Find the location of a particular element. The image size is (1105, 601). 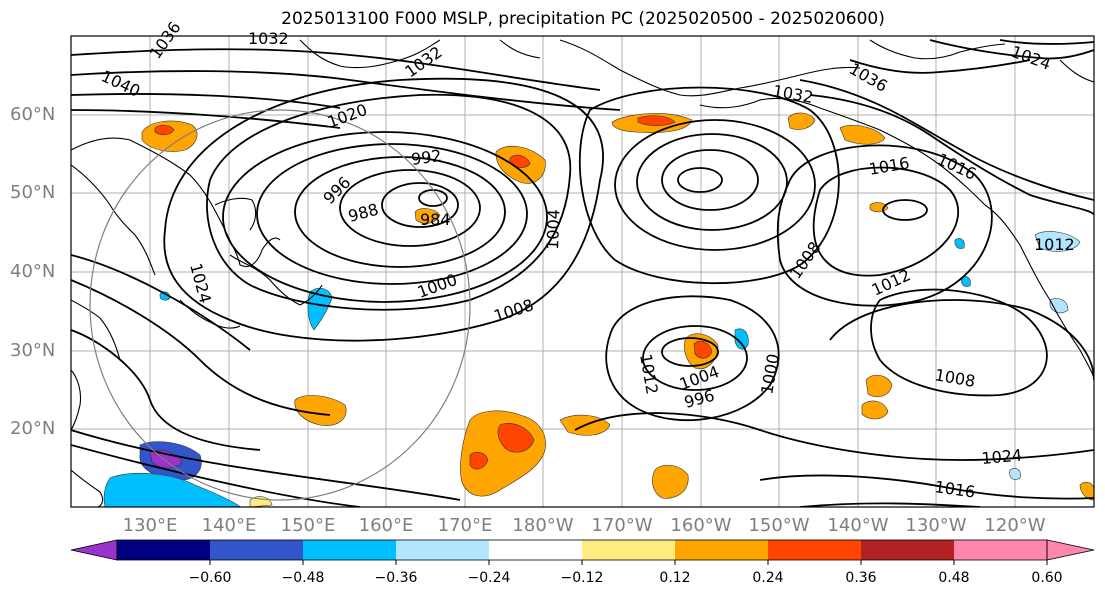

isobar-label: 1032 is located at coordinates (268, 38).